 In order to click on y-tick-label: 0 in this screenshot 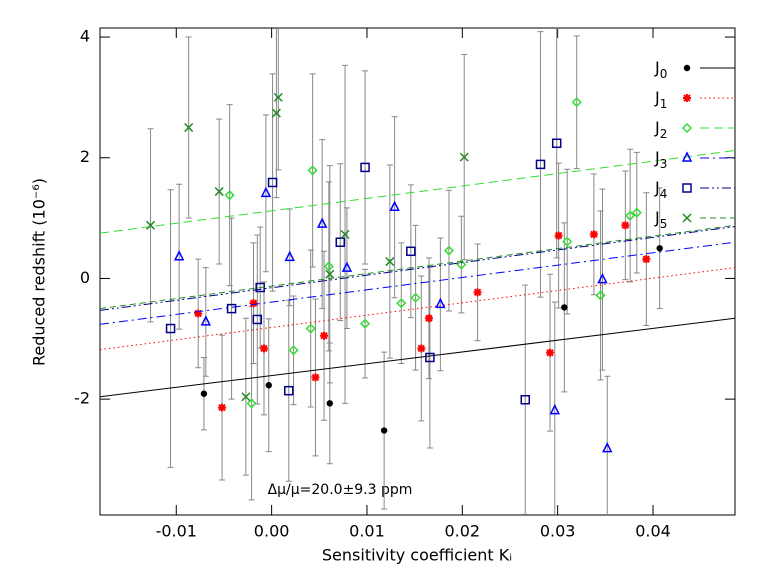, I will do `click(85, 277)`.